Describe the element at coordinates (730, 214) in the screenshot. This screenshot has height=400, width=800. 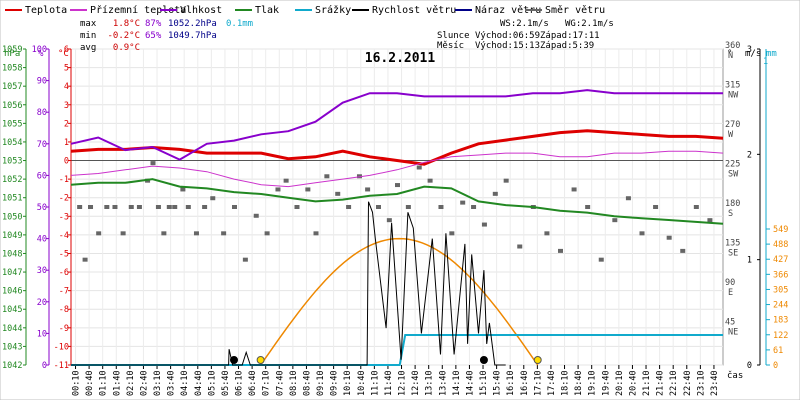
I see `direction-label: S` at that location.